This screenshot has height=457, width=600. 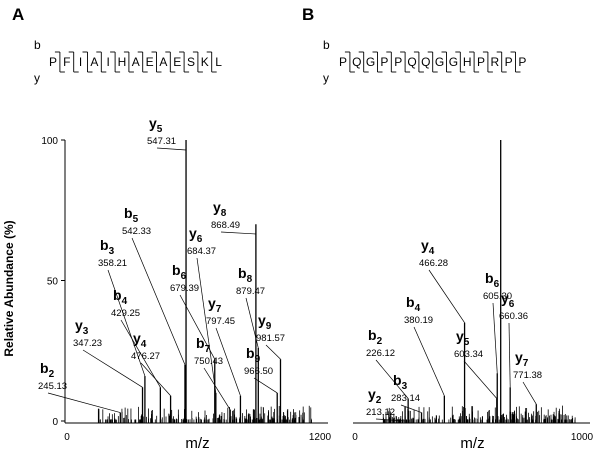 What do you see at coordinates (252, 323) in the screenshot?
I see `leader-b8` at bounding box center [252, 323].